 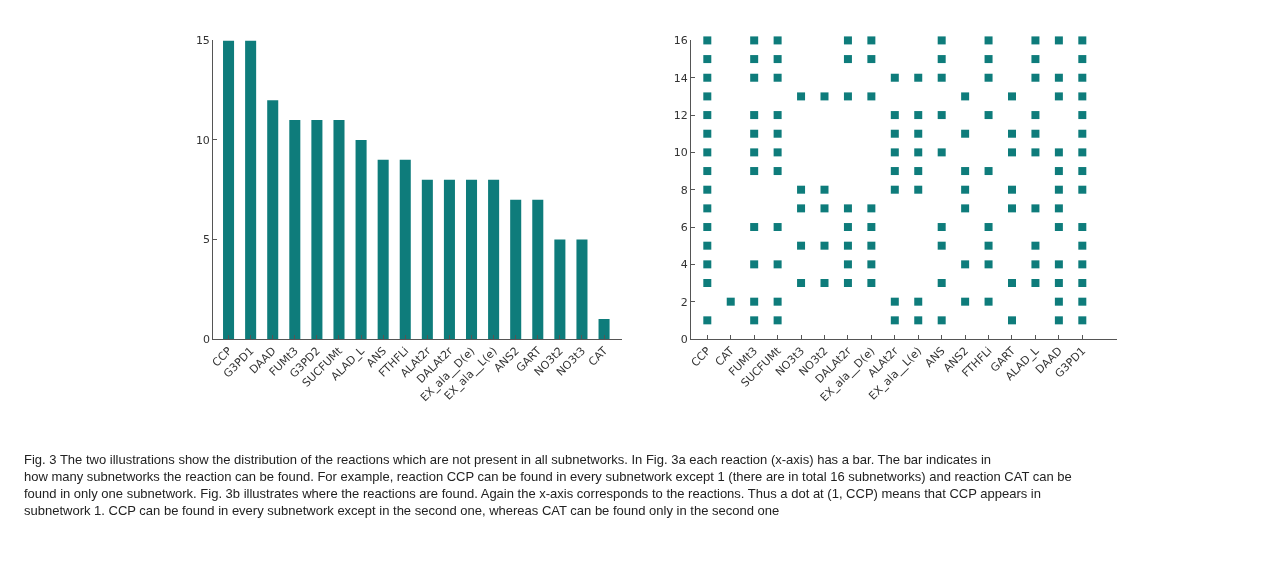 I want to click on y-tick-label: 5, so click(x=206, y=240).